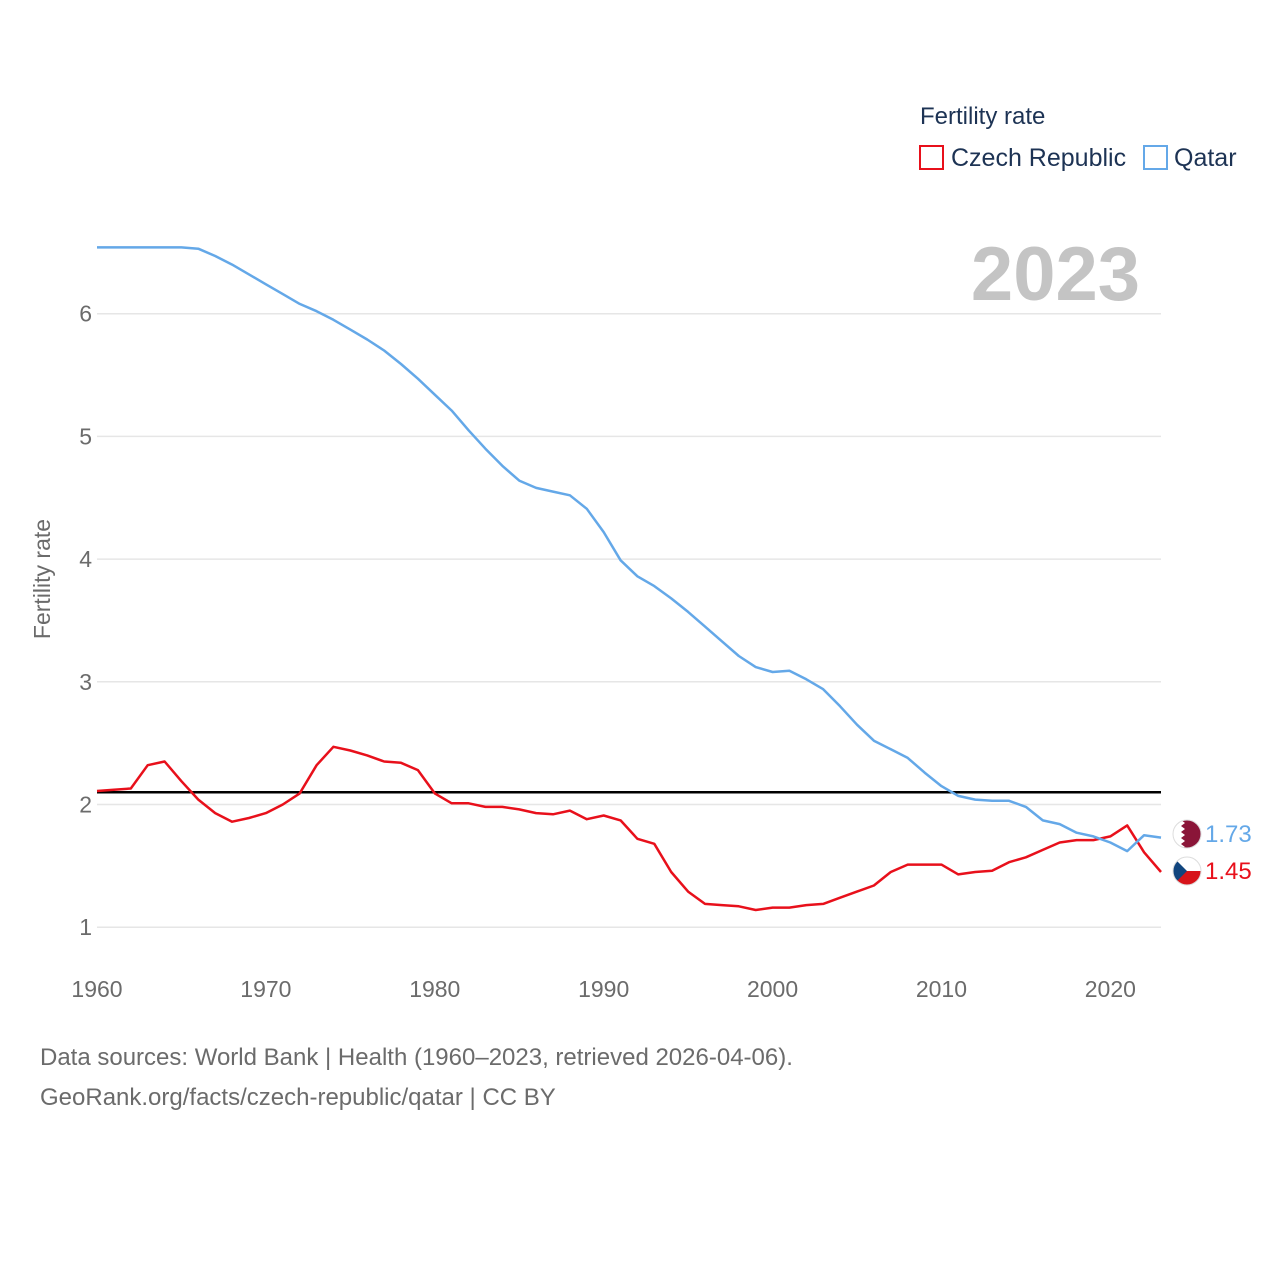  I want to click on x-tick-label-1960: 1960, so click(96, 989).